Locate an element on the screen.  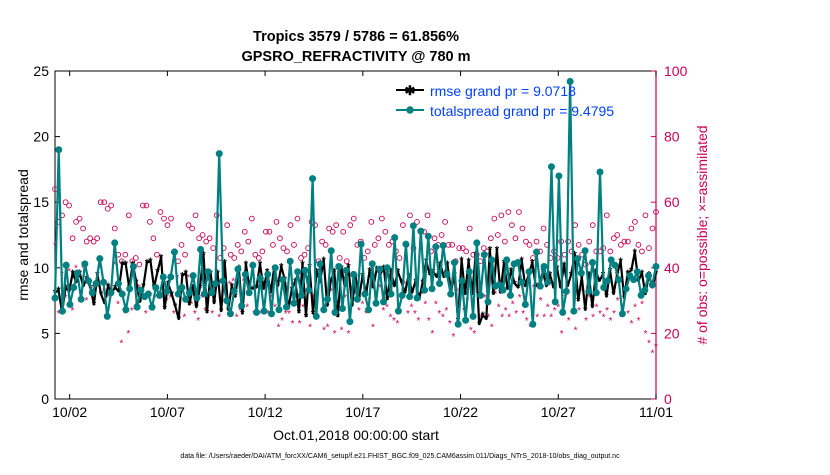
right-tick-label: 0 is located at coordinates (668, 399).